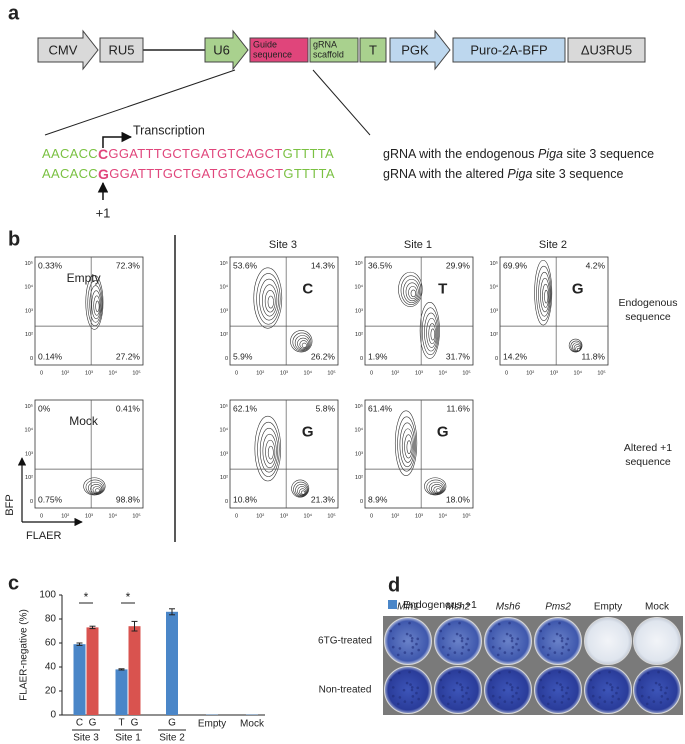 Image resolution: width=685 pixels, height=744 pixels. I want to click on column-label: Mock, so click(657, 607).